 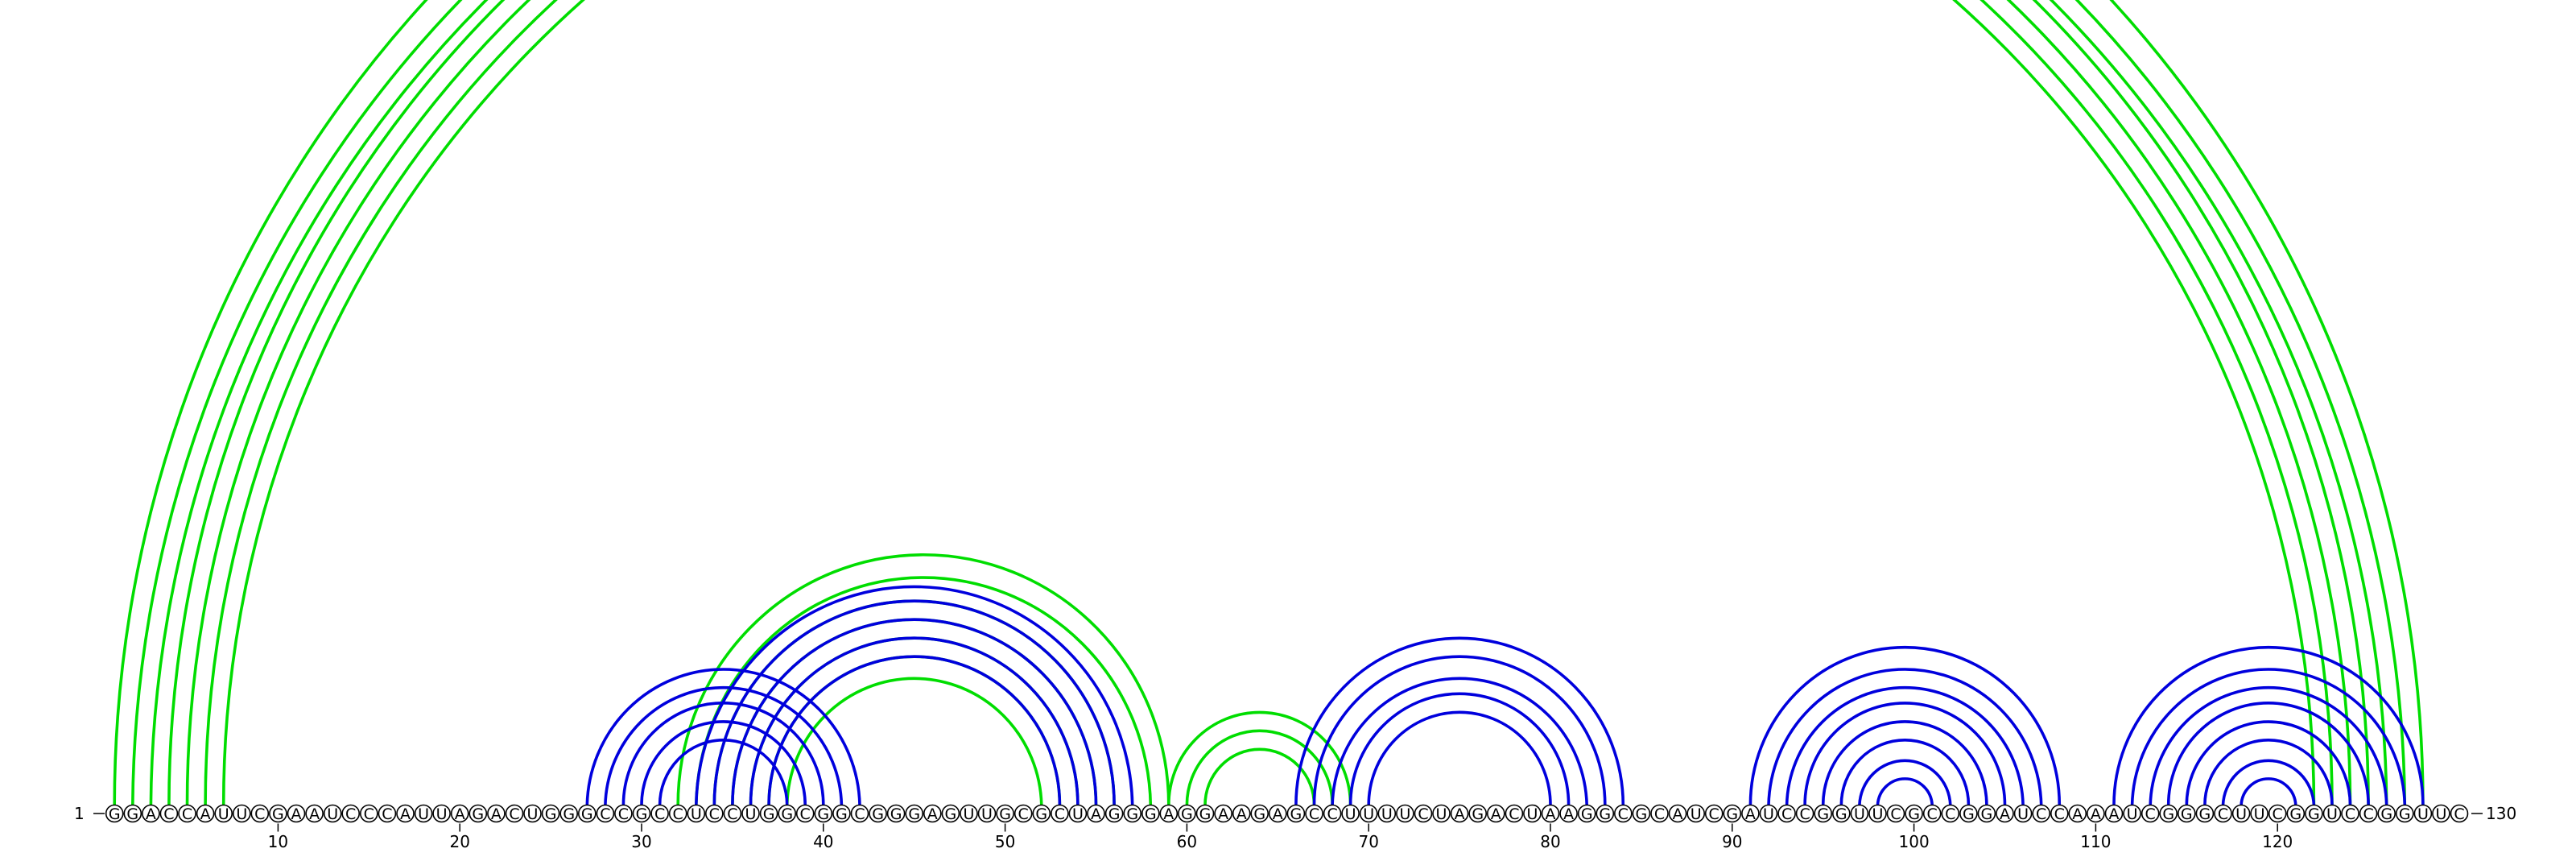 I want to click on nucleotide-16: C, so click(x=387, y=813).